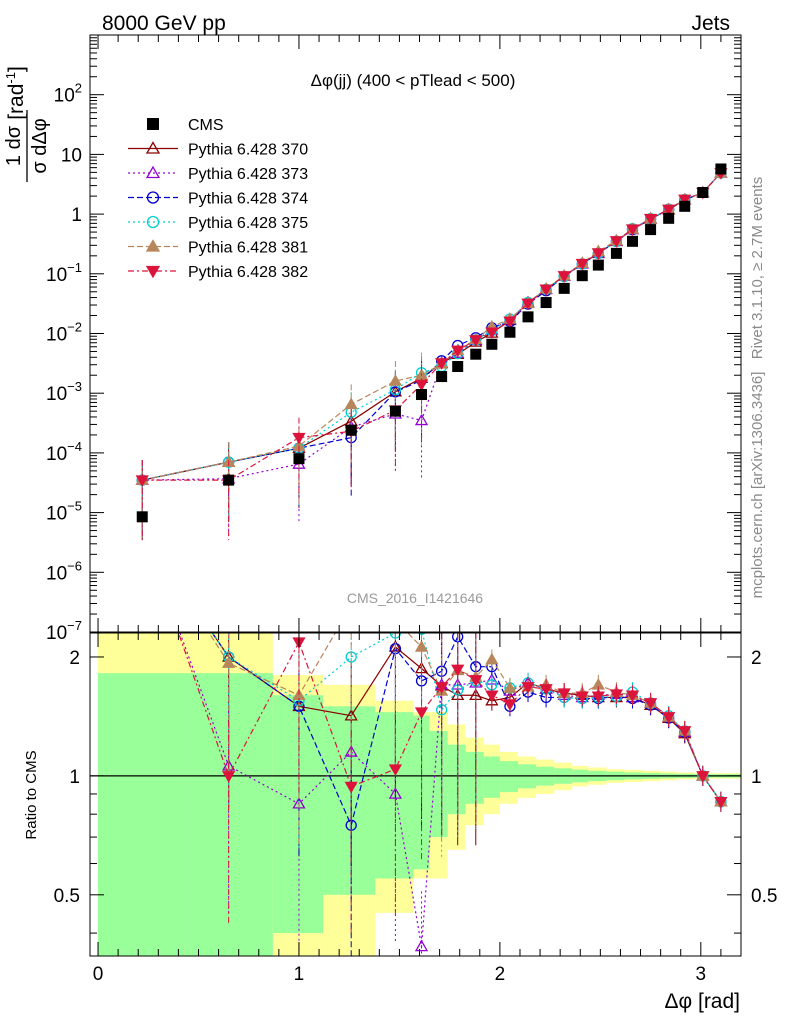 The width and height of the screenshot is (786, 1024). I want to click on legend-item: Pythia 6.428 382, so click(218, 272).